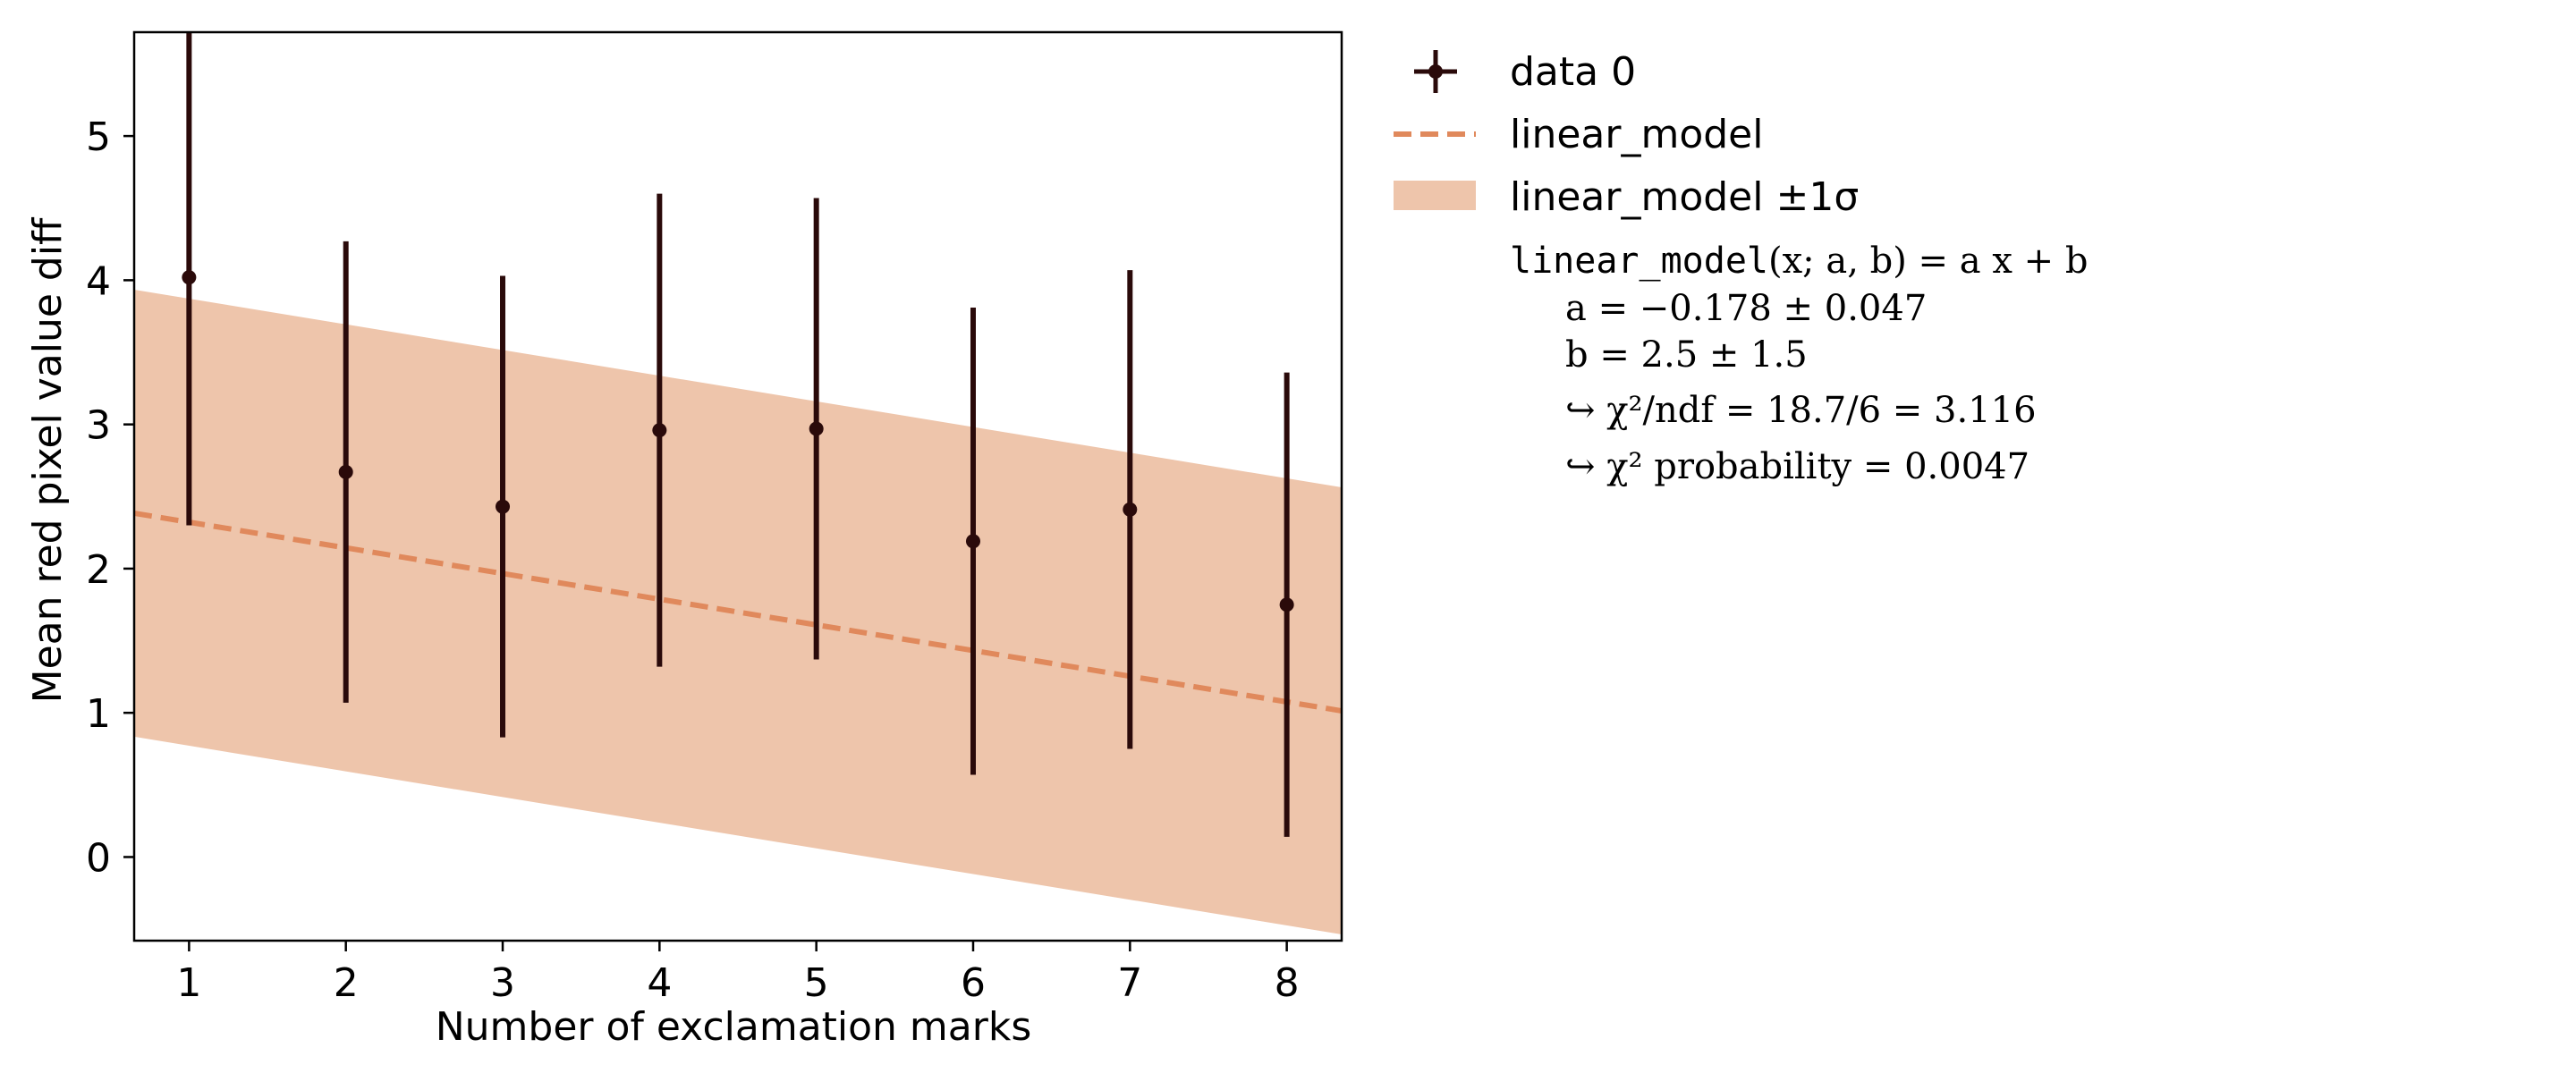  I want to click on fit-model-formula: linear_model(x; a, b) = a x + b, so click(1799, 261).